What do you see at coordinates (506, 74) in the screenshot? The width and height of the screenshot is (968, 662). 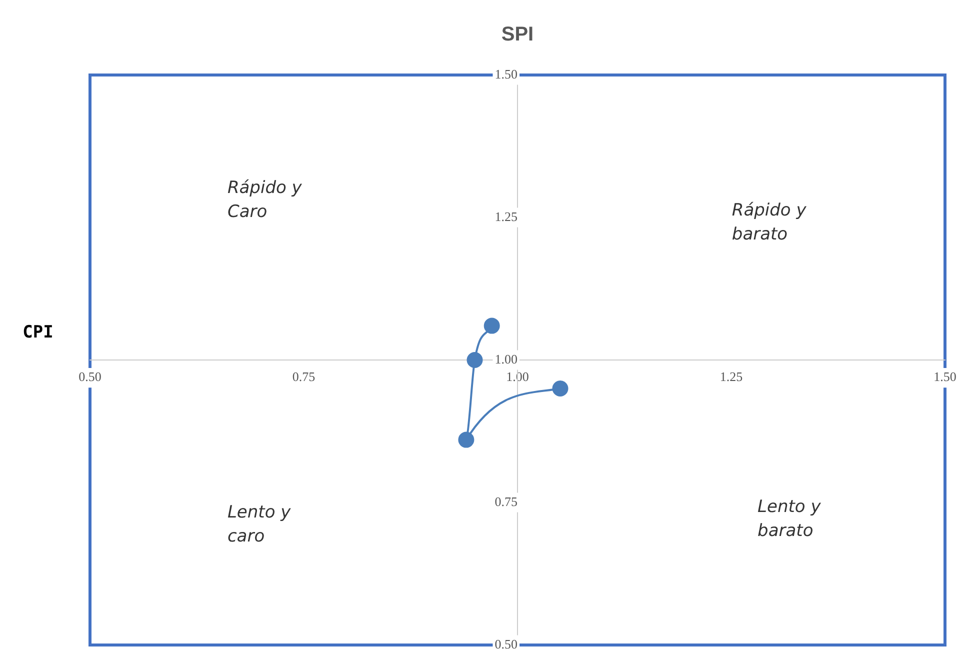 I see `y-tick-label: 1.50` at bounding box center [506, 74].